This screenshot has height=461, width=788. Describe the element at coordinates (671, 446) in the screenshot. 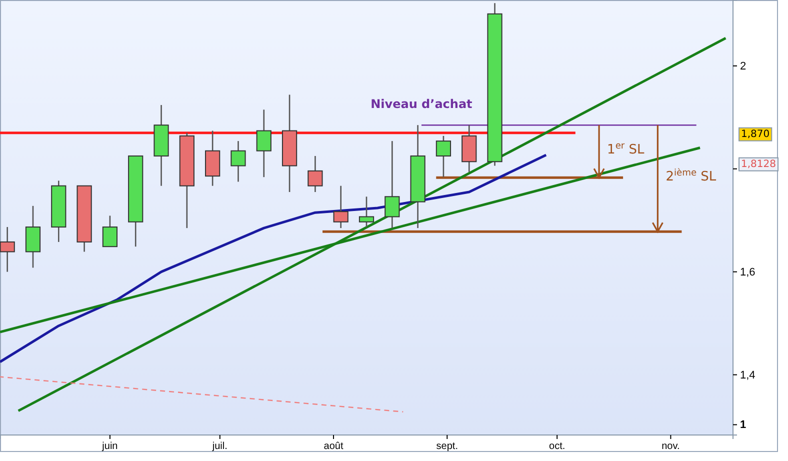

I see `x-tick-label: nov.` at that location.